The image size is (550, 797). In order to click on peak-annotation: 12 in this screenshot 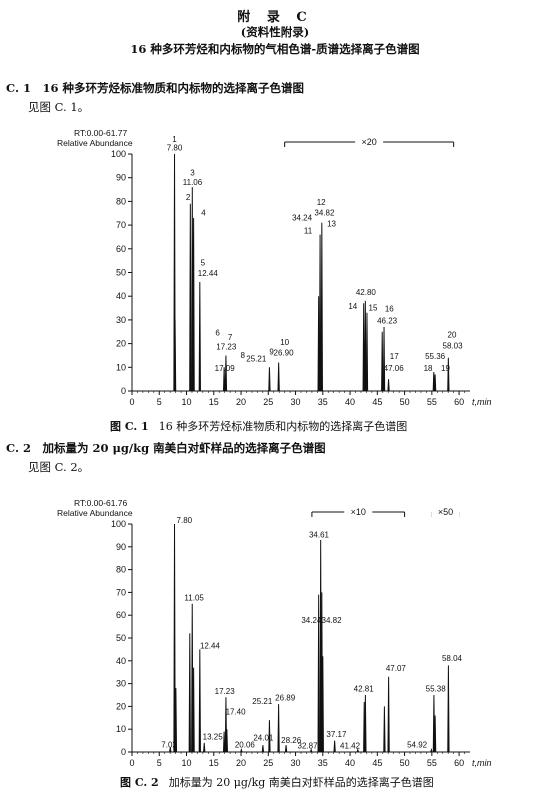, I will do `click(321, 202)`.